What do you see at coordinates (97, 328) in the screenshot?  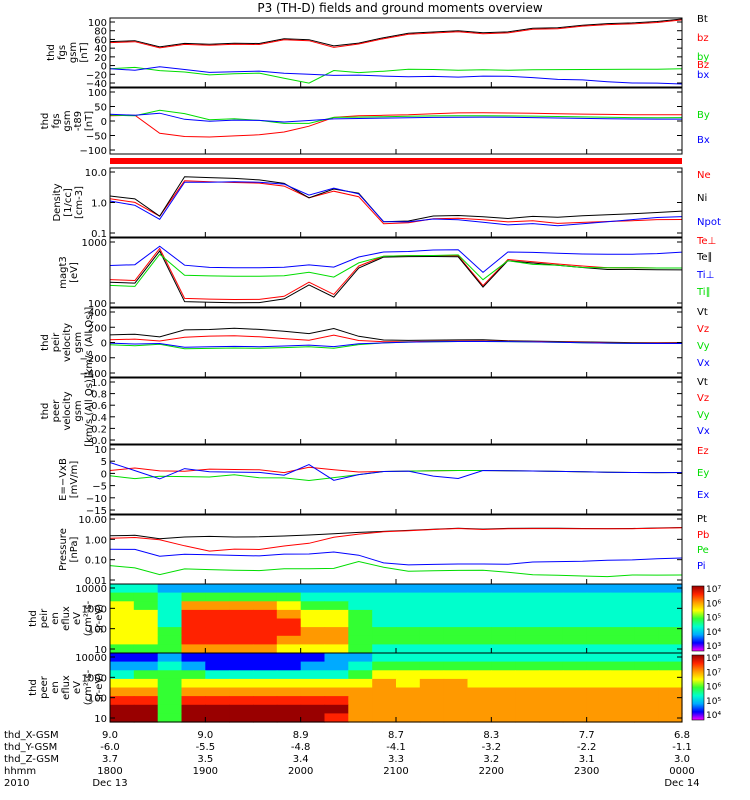 I see `y-tick-label: 200` at bounding box center [97, 328].